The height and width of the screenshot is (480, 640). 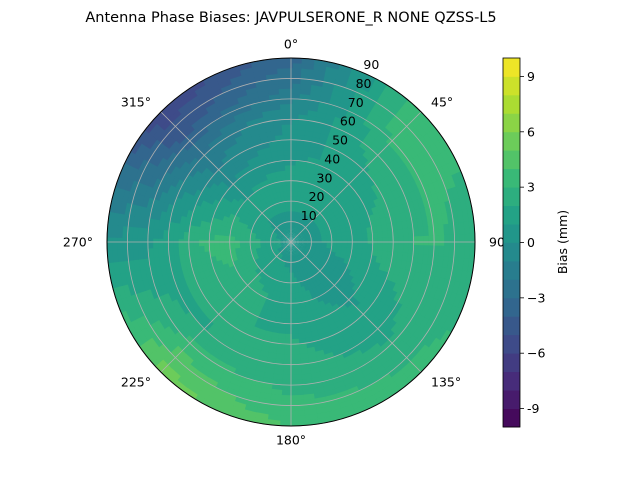 What do you see at coordinates (531, 242) in the screenshot?
I see `colorbar-tick-label: 0` at bounding box center [531, 242].